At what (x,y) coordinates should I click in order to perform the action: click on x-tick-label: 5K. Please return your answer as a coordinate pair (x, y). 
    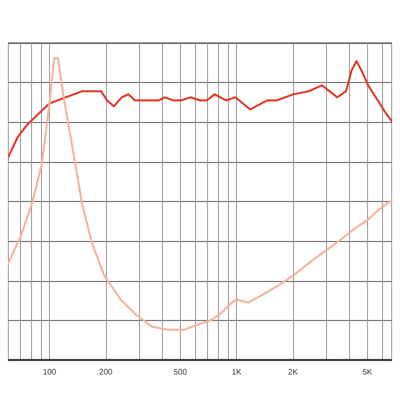
    Looking at the image, I should click on (367, 372).